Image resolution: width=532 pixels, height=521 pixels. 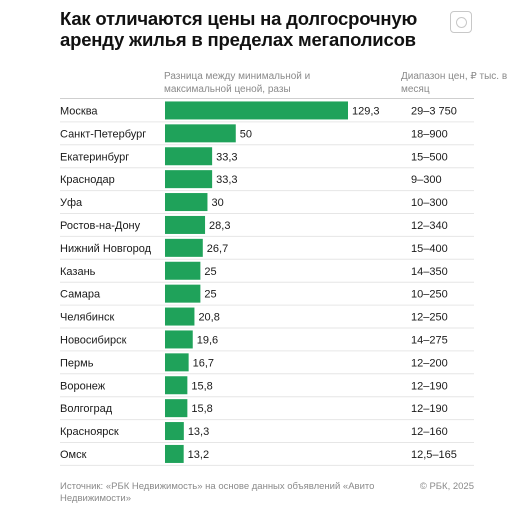 What do you see at coordinates (429, 432) in the screenshot?
I see `price-range-label: 12–160` at bounding box center [429, 432].